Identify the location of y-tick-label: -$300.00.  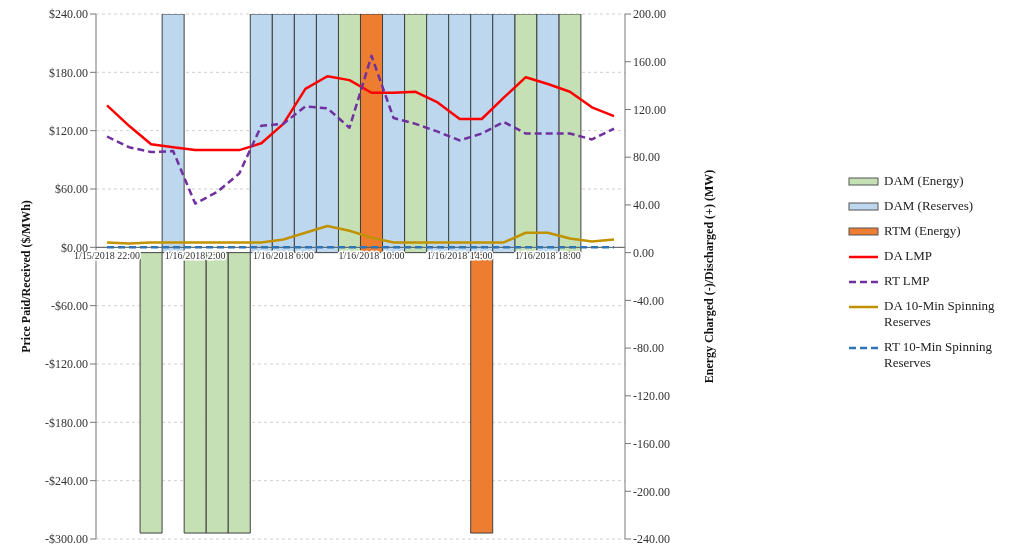
(66, 538).